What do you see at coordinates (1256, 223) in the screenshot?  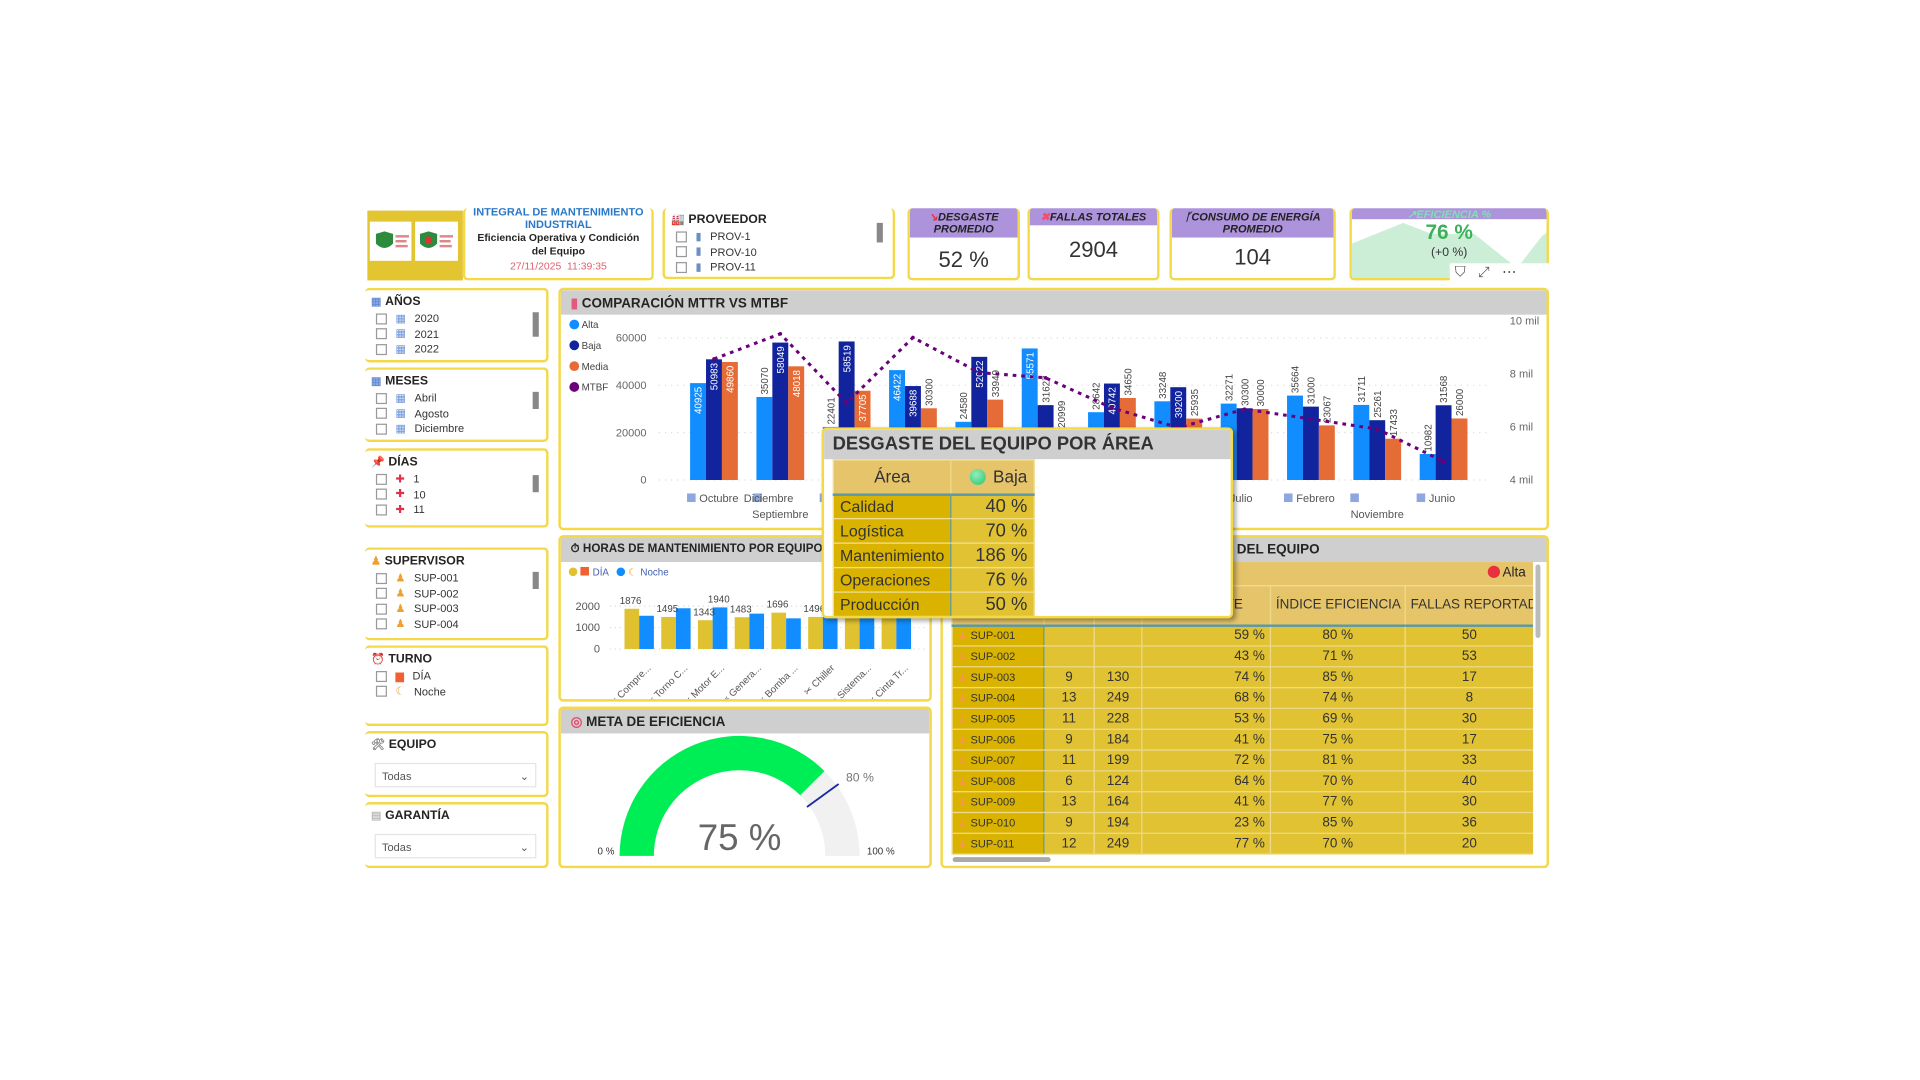 I see `kpi-title: CONSUMO DE ENERGÍA PROMEDIO` at bounding box center [1256, 223].